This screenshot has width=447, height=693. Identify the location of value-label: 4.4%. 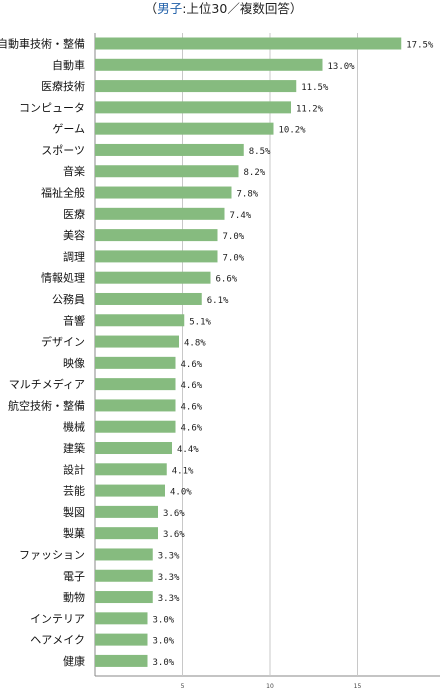
(188, 450).